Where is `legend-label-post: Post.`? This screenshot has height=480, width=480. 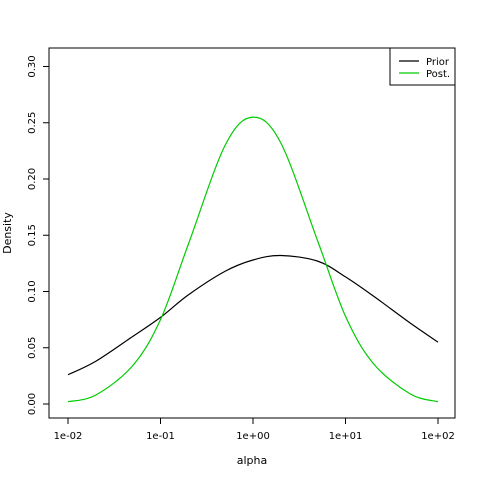 legend-label-post: Post. is located at coordinates (438, 74).